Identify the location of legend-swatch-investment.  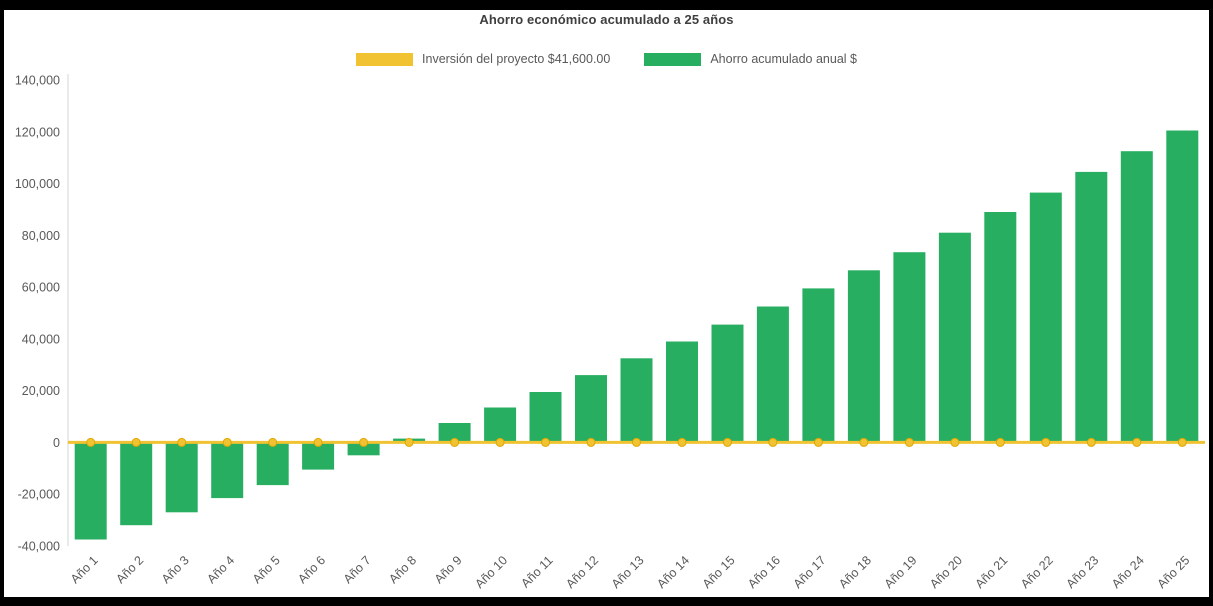
(385, 59).